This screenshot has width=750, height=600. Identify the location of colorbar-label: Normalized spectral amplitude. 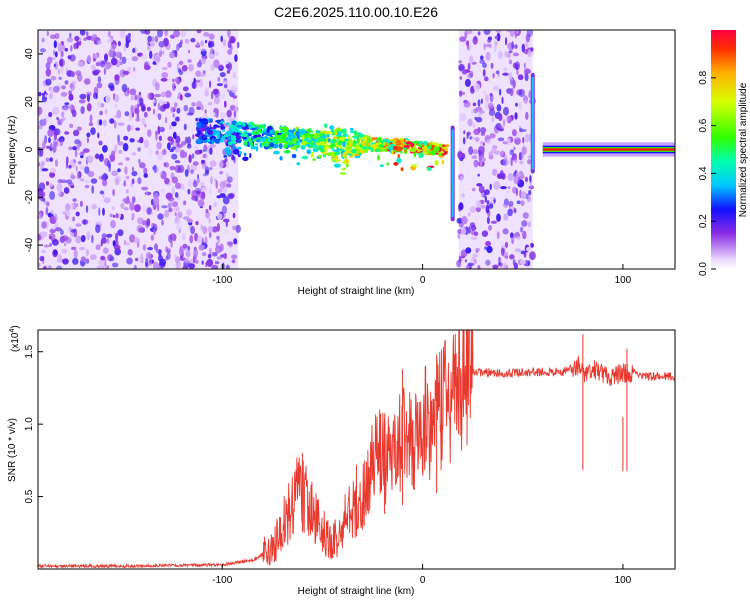
(743, 149).